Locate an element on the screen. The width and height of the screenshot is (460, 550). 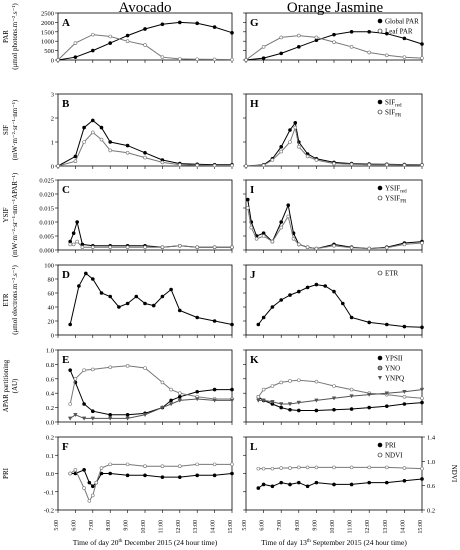
y-axis-label: PAR is located at coordinates (6, 36).